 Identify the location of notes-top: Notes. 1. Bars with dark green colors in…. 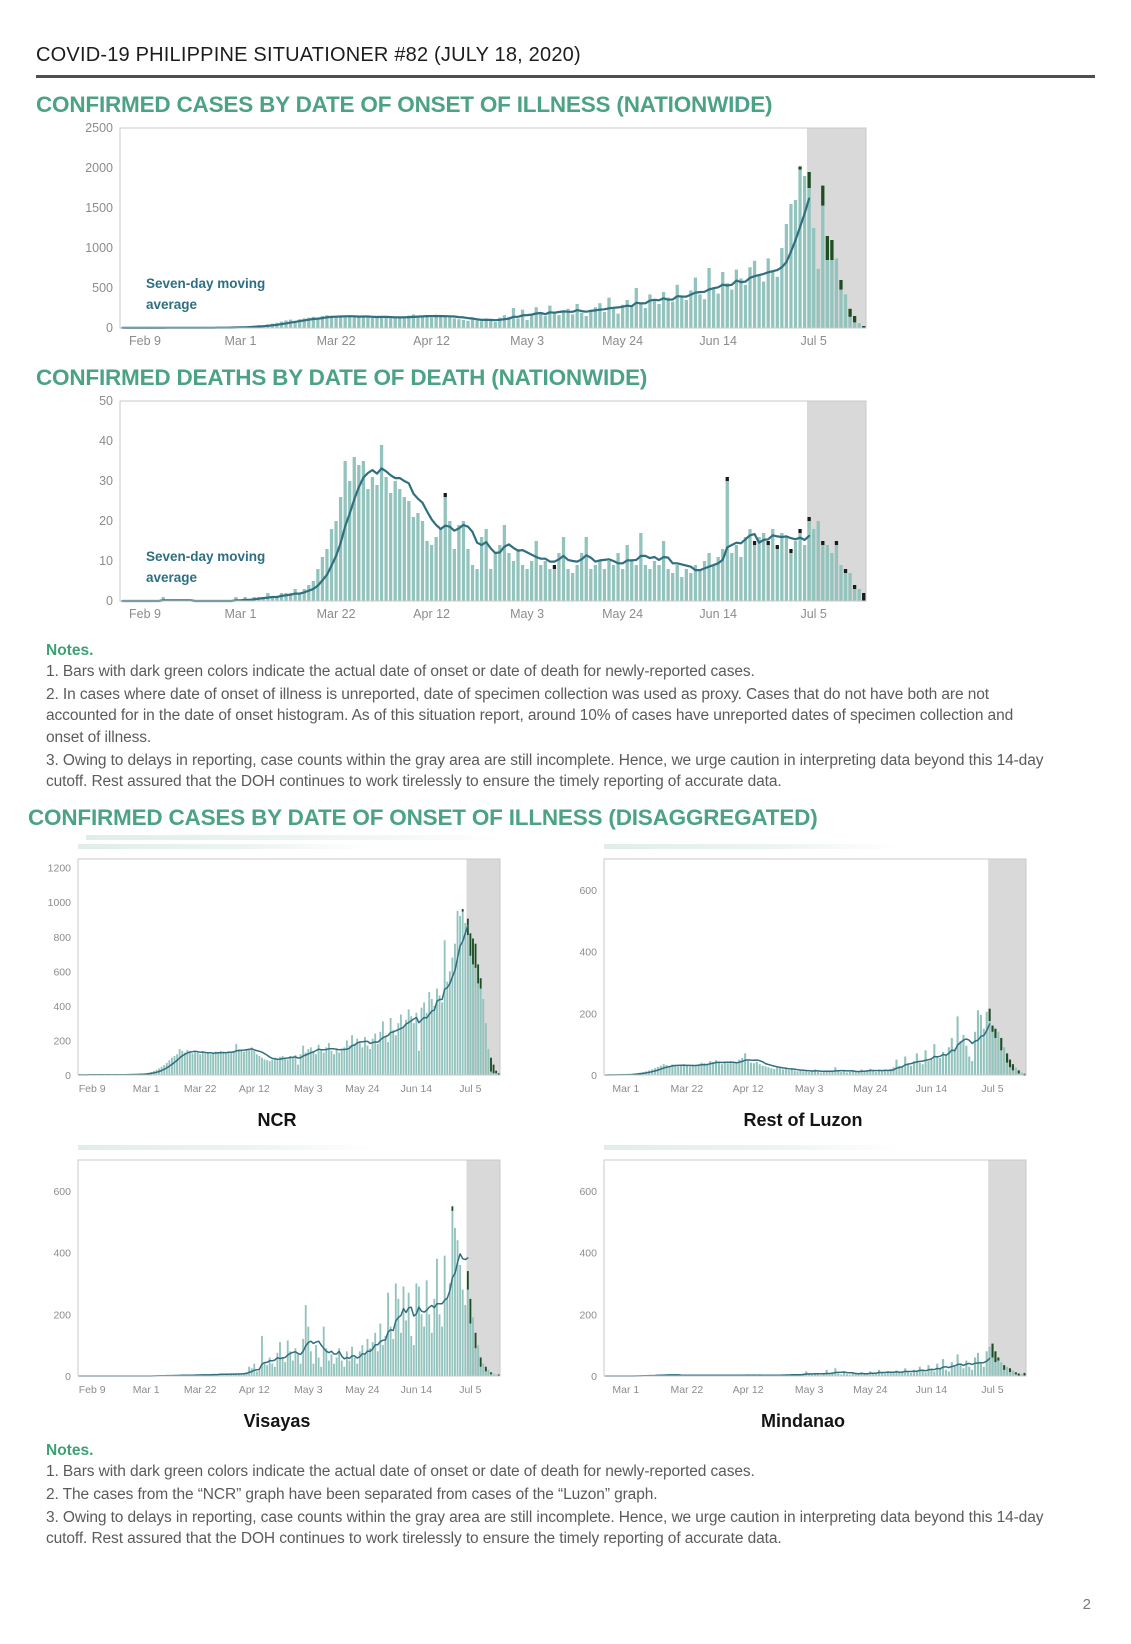
(570, 717).